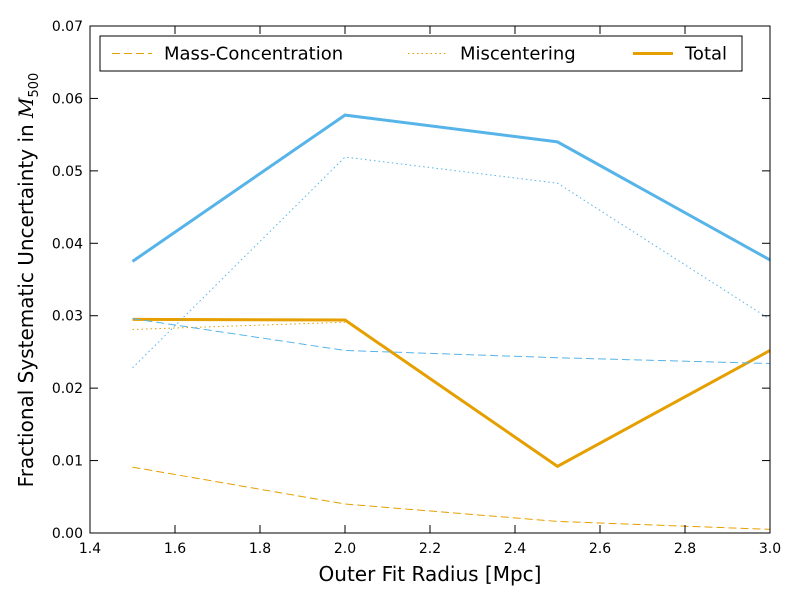 This screenshot has height=600, width=800. What do you see at coordinates (515, 549) in the screenshot?
I see `x-tick-label: 2.4` at bounding box center [515, 549].